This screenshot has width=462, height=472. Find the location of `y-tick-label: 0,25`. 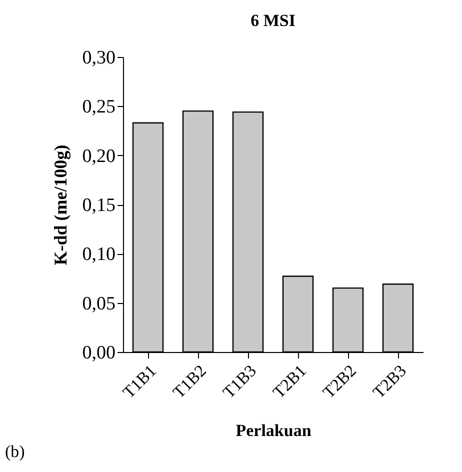

y-tick-label: 0,25 is located at coordinates (99, 107).